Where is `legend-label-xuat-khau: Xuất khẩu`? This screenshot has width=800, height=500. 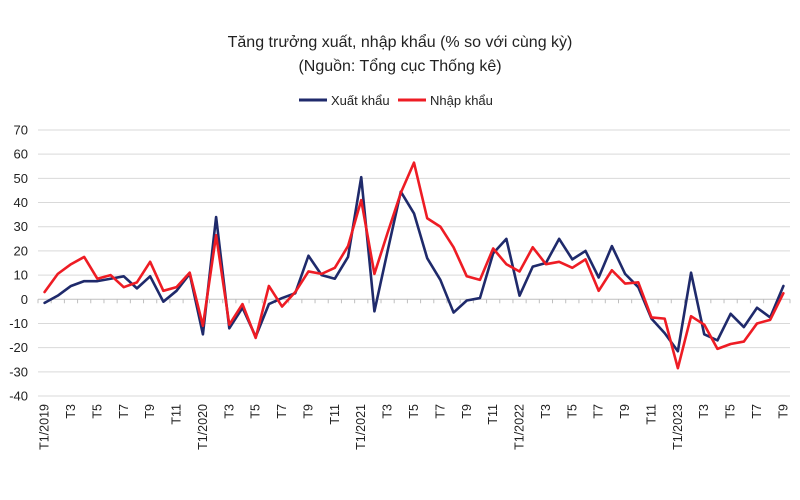
legend-label-xuat-khau: Xuất khẩu is located at coordinates (360, 100).